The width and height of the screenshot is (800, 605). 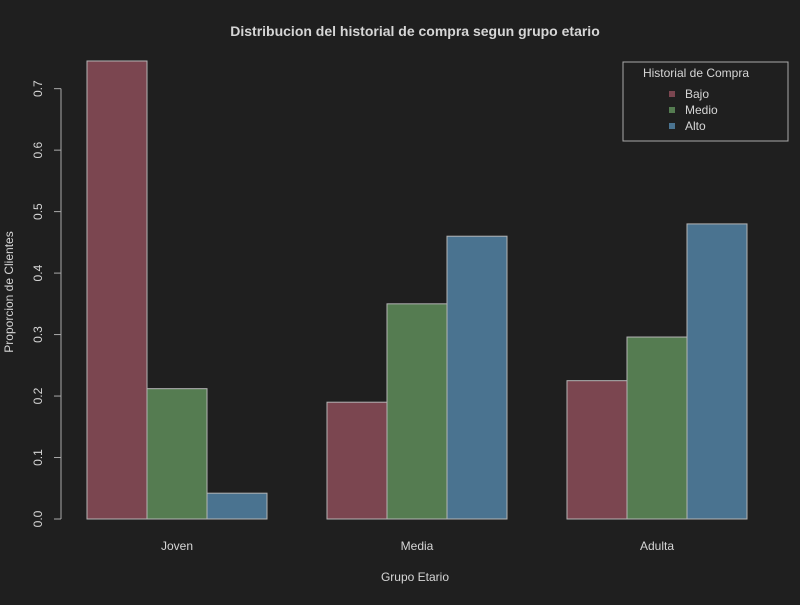 I want to click on x-axis-label: Grupo Etario, so click(x=415, y=577).